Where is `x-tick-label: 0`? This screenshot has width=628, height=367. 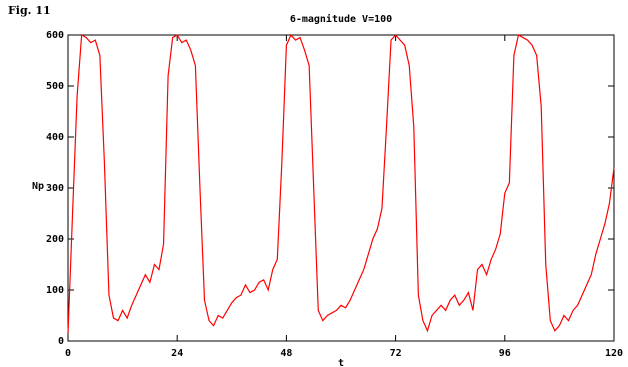 x-tick-label: 0 is located at coordinates (68, 353).